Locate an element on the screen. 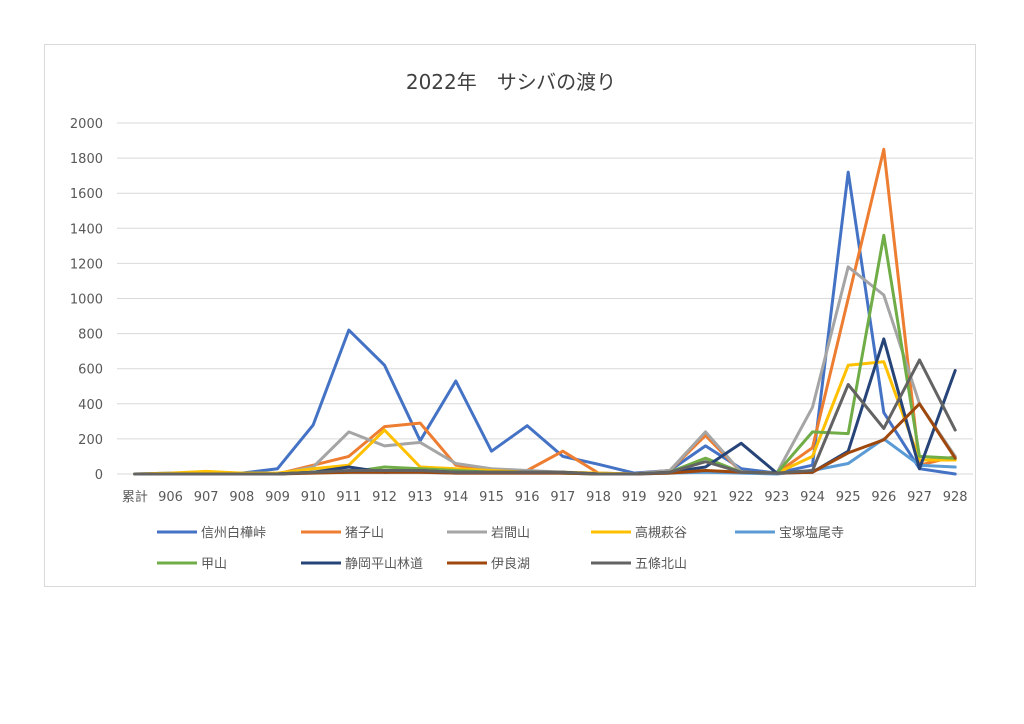 This screenshot has height=724, width=1024. x-tick-label: 914 is located at coordinates (455, 497).